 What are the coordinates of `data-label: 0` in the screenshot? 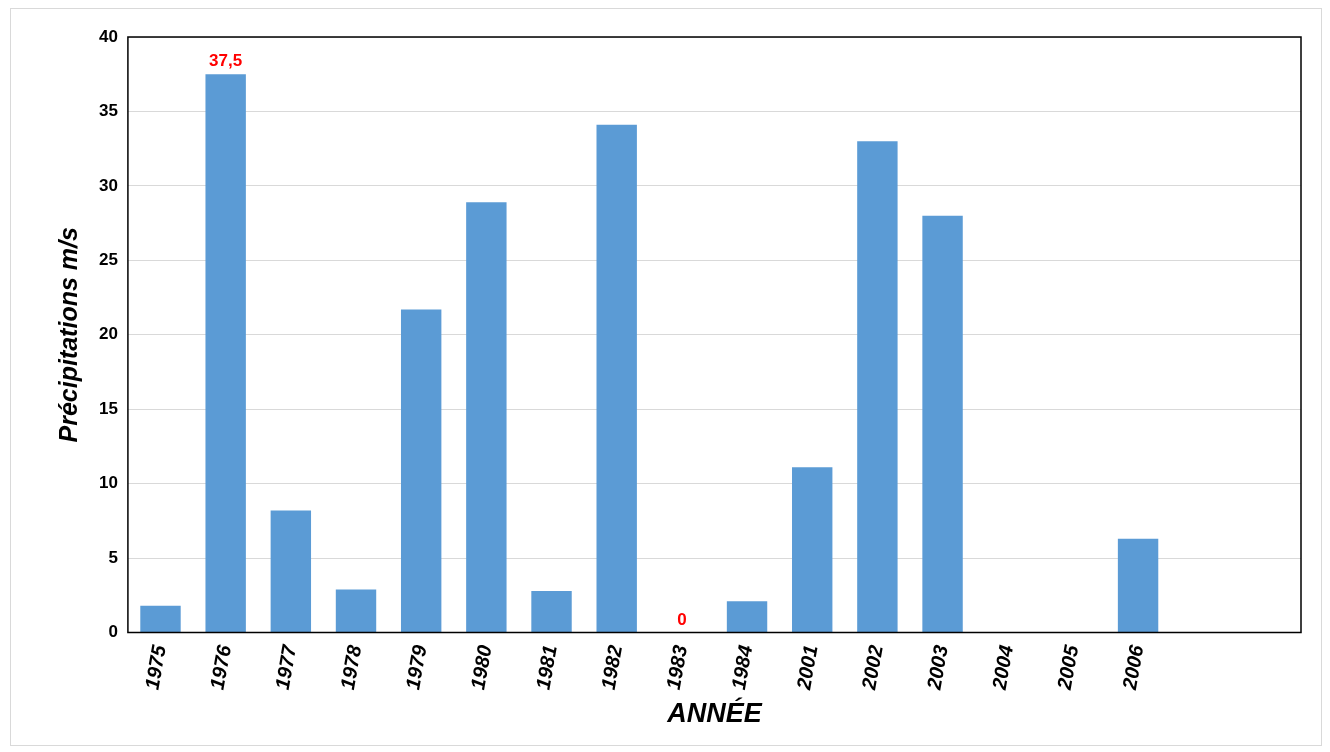 It's located at (682, 619).